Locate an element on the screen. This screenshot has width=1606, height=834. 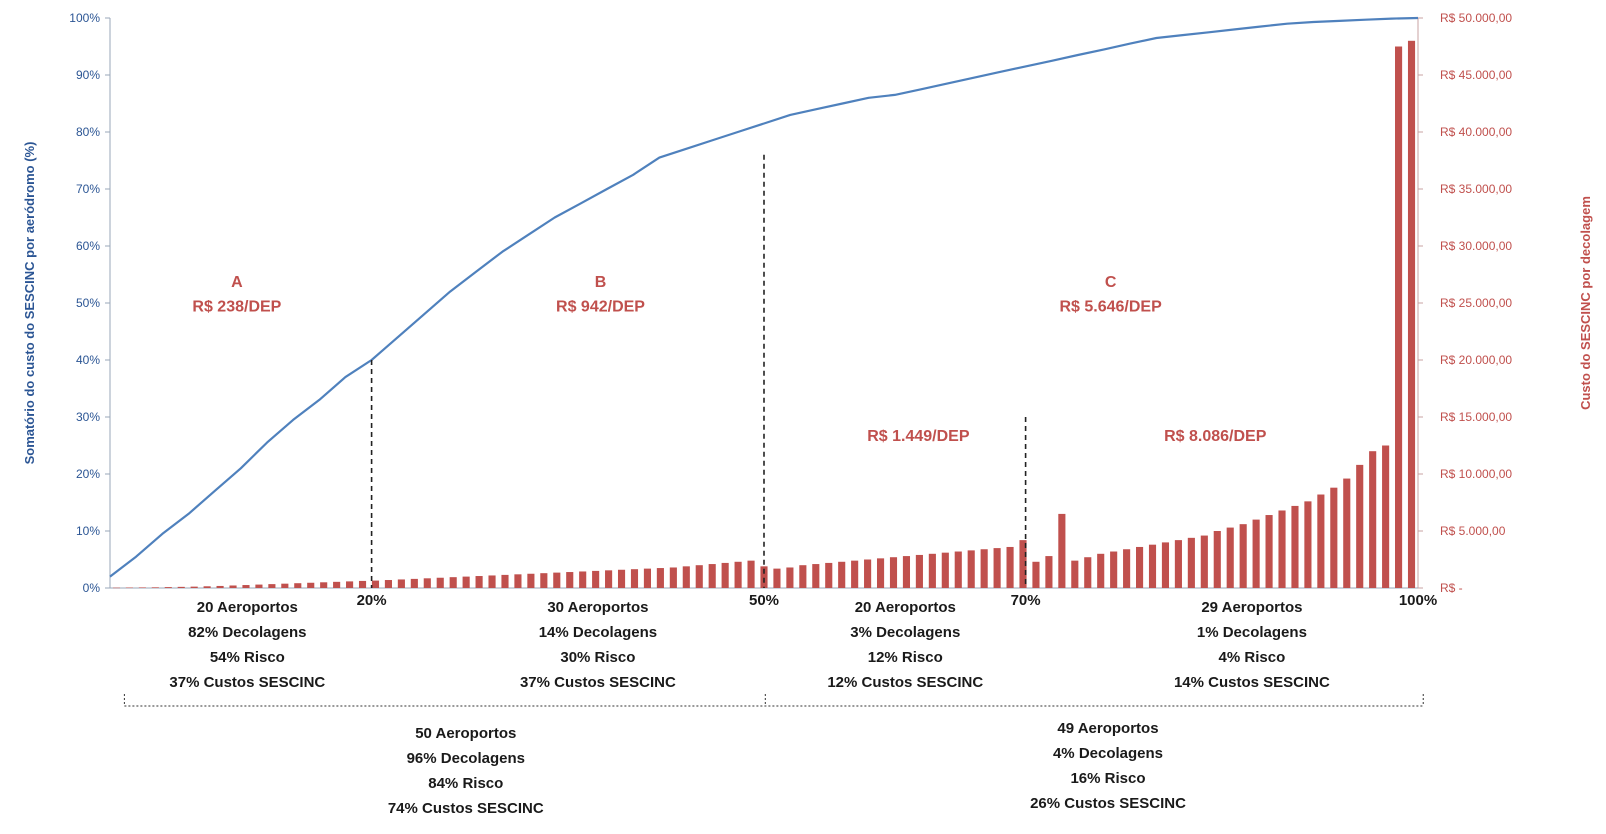
x-tick-label: 50% is located at coordinates (764, 600).